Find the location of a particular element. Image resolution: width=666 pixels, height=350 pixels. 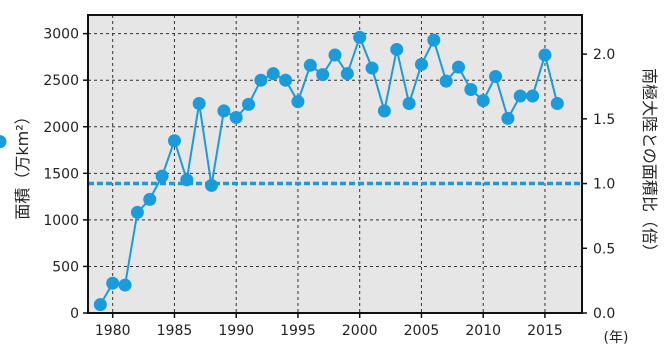

x-tick-label: 1990 is located at coordinates (236, 331).